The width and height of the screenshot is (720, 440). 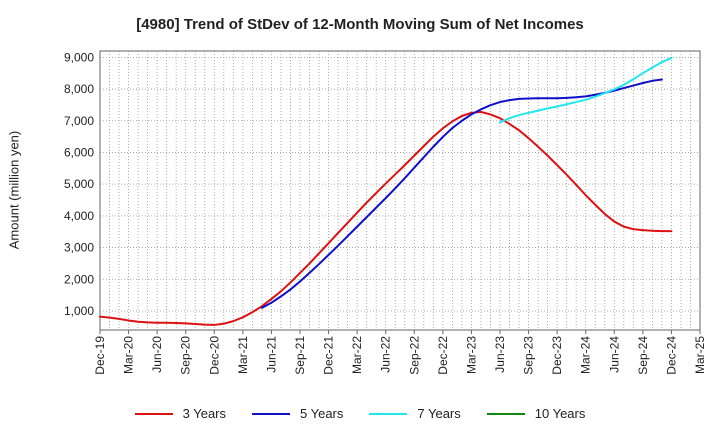 I want to click on x-tick-label: Sep-22, so click(x=414, y=355).